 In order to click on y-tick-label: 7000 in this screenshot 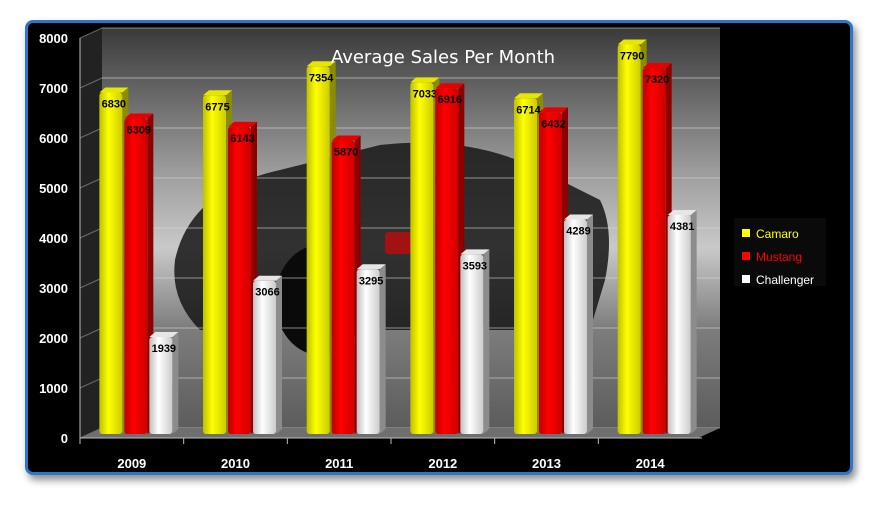, I will do `click(53, 88)`.